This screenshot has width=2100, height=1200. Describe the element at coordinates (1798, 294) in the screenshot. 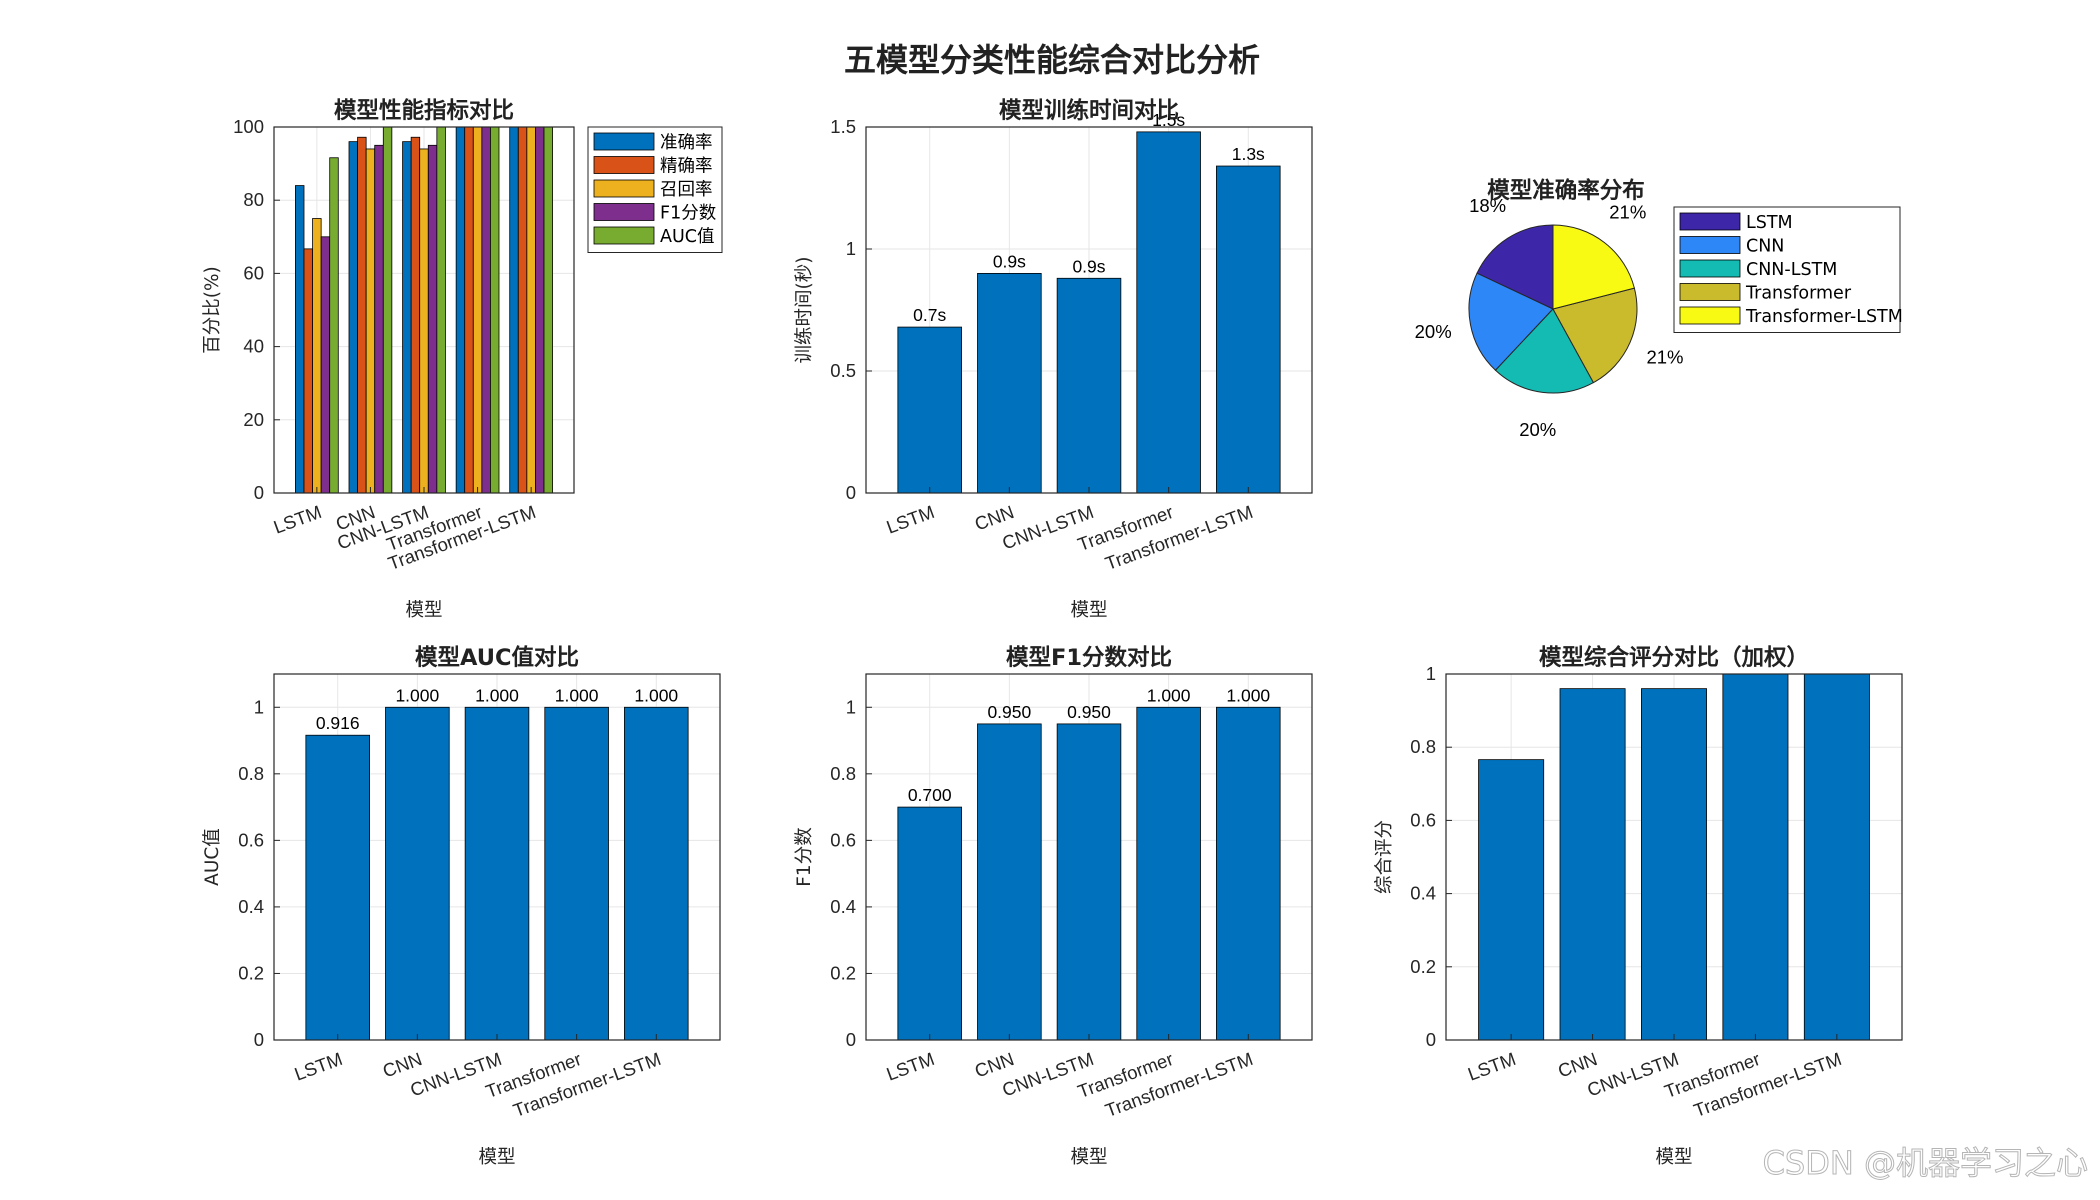

I see `legend-label: Transformer` at that location.